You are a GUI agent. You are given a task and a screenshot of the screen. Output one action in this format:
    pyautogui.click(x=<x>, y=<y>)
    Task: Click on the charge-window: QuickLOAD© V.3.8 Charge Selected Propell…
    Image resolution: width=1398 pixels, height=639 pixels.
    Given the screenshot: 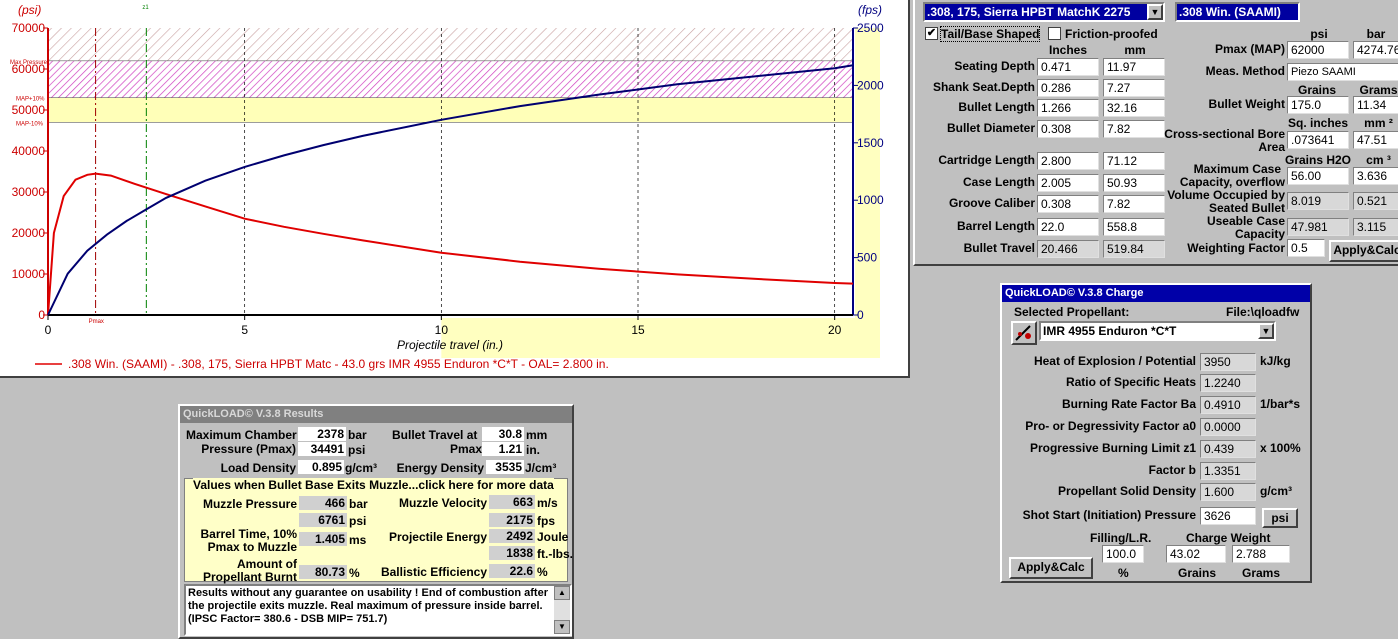 What is the action you would take?
    pyautogui.click(x=1156, y=433)
    